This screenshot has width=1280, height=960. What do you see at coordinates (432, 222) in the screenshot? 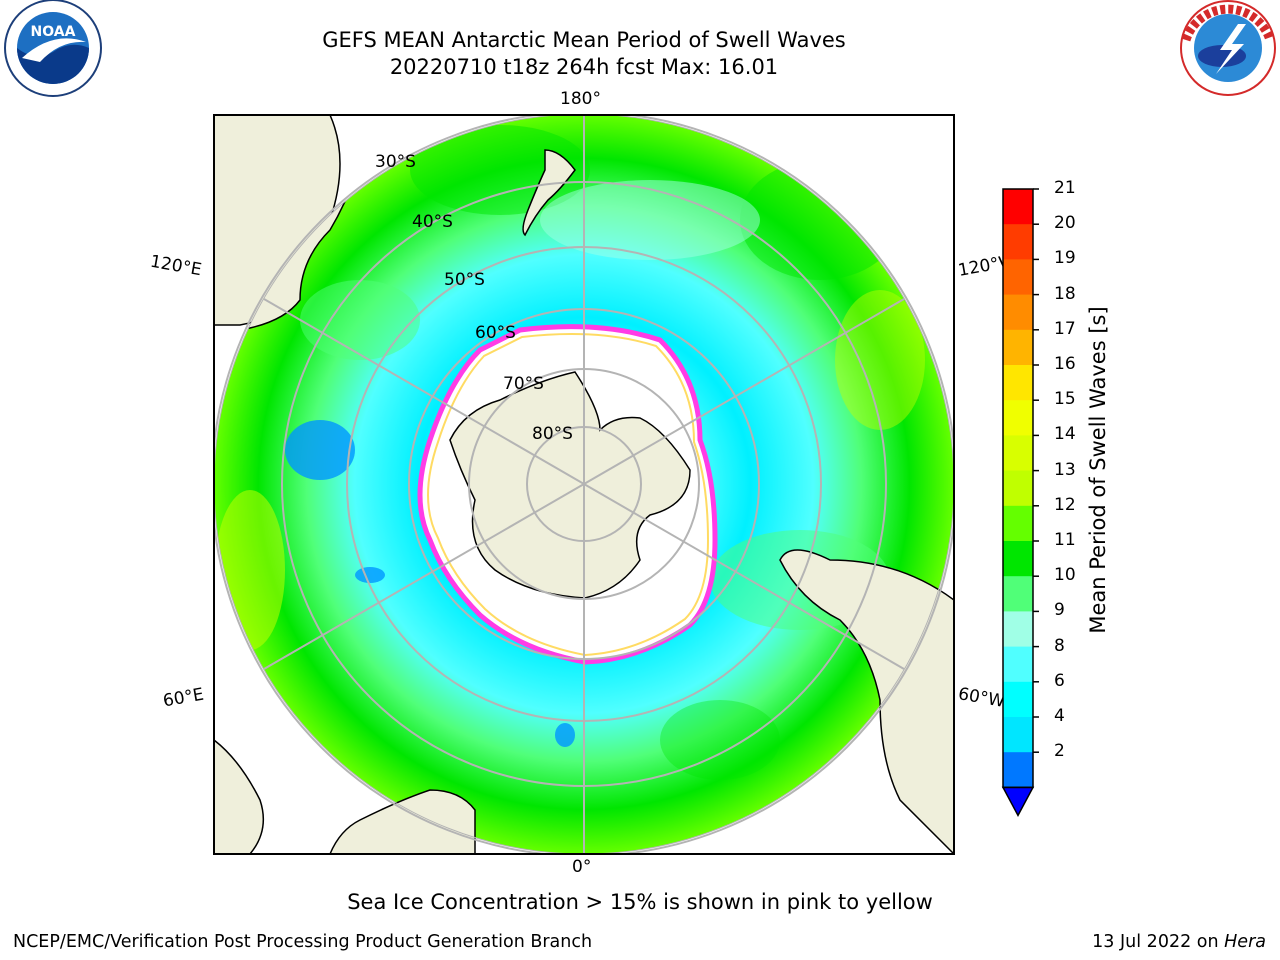
I see `lat-label-40: 40°S` at bounding box center [432, 222].